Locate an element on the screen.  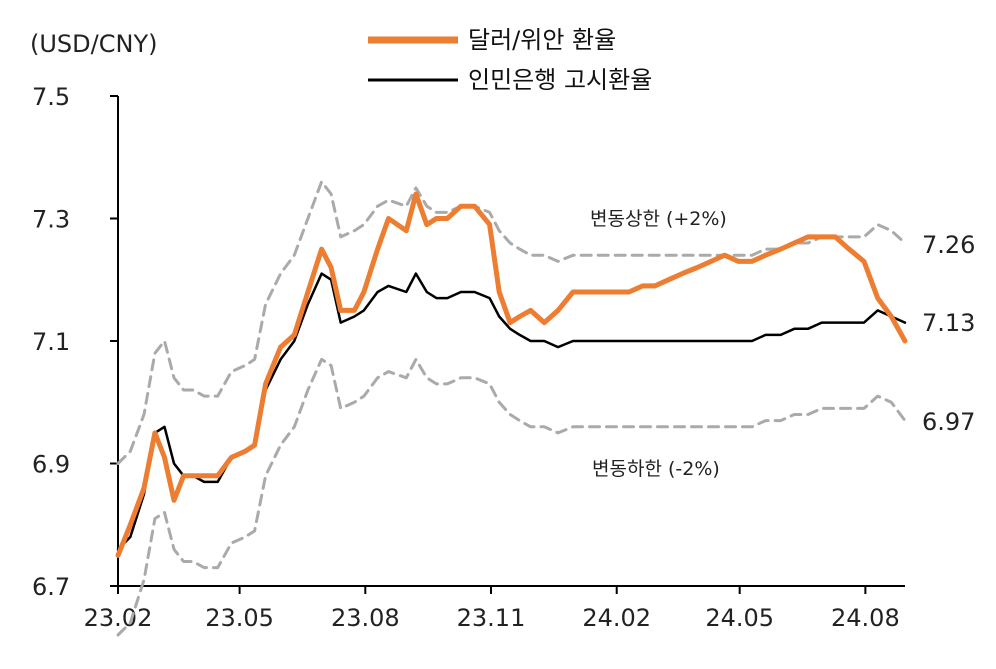
y-tick-label: 6.7 is located at coordinates (51, 587).